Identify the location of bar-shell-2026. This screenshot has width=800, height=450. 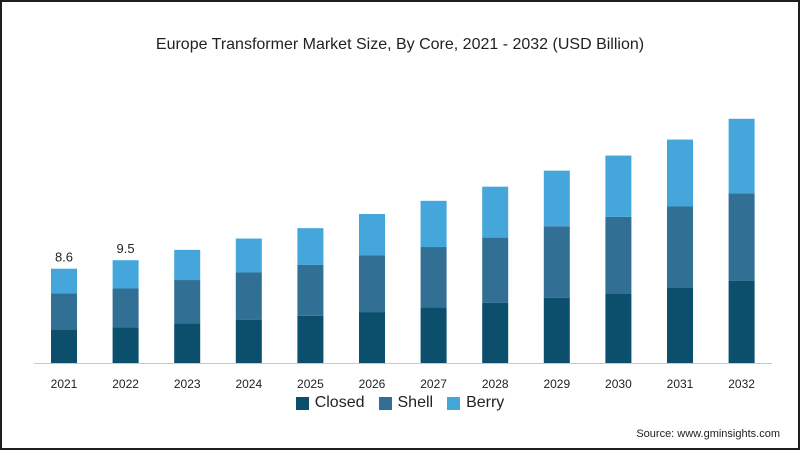
(372, 284).